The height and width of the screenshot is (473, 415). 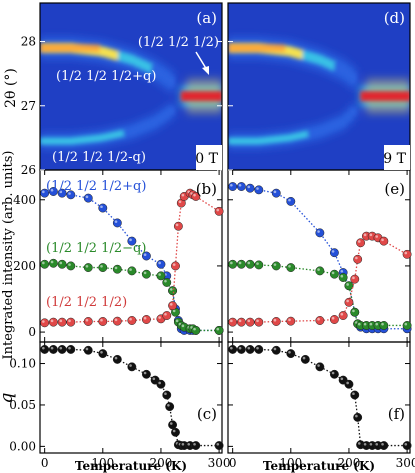 I want to click on legend-minus-q: (1/2 1/2 1/2−q), so click(x=96, y=248).